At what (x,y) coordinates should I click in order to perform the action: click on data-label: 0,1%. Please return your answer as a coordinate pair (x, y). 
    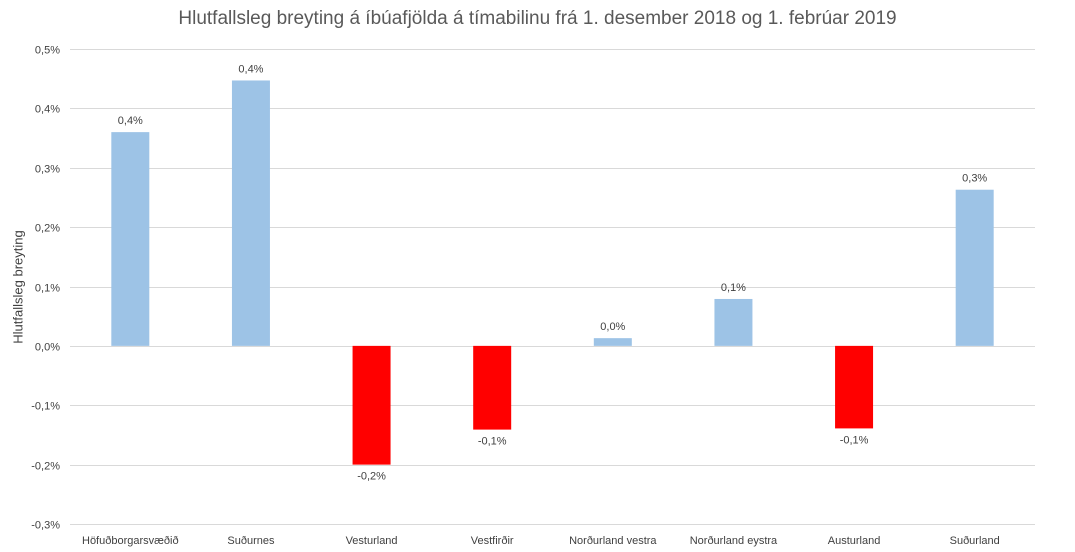
    Looking at the image, I should click on (733, 288).